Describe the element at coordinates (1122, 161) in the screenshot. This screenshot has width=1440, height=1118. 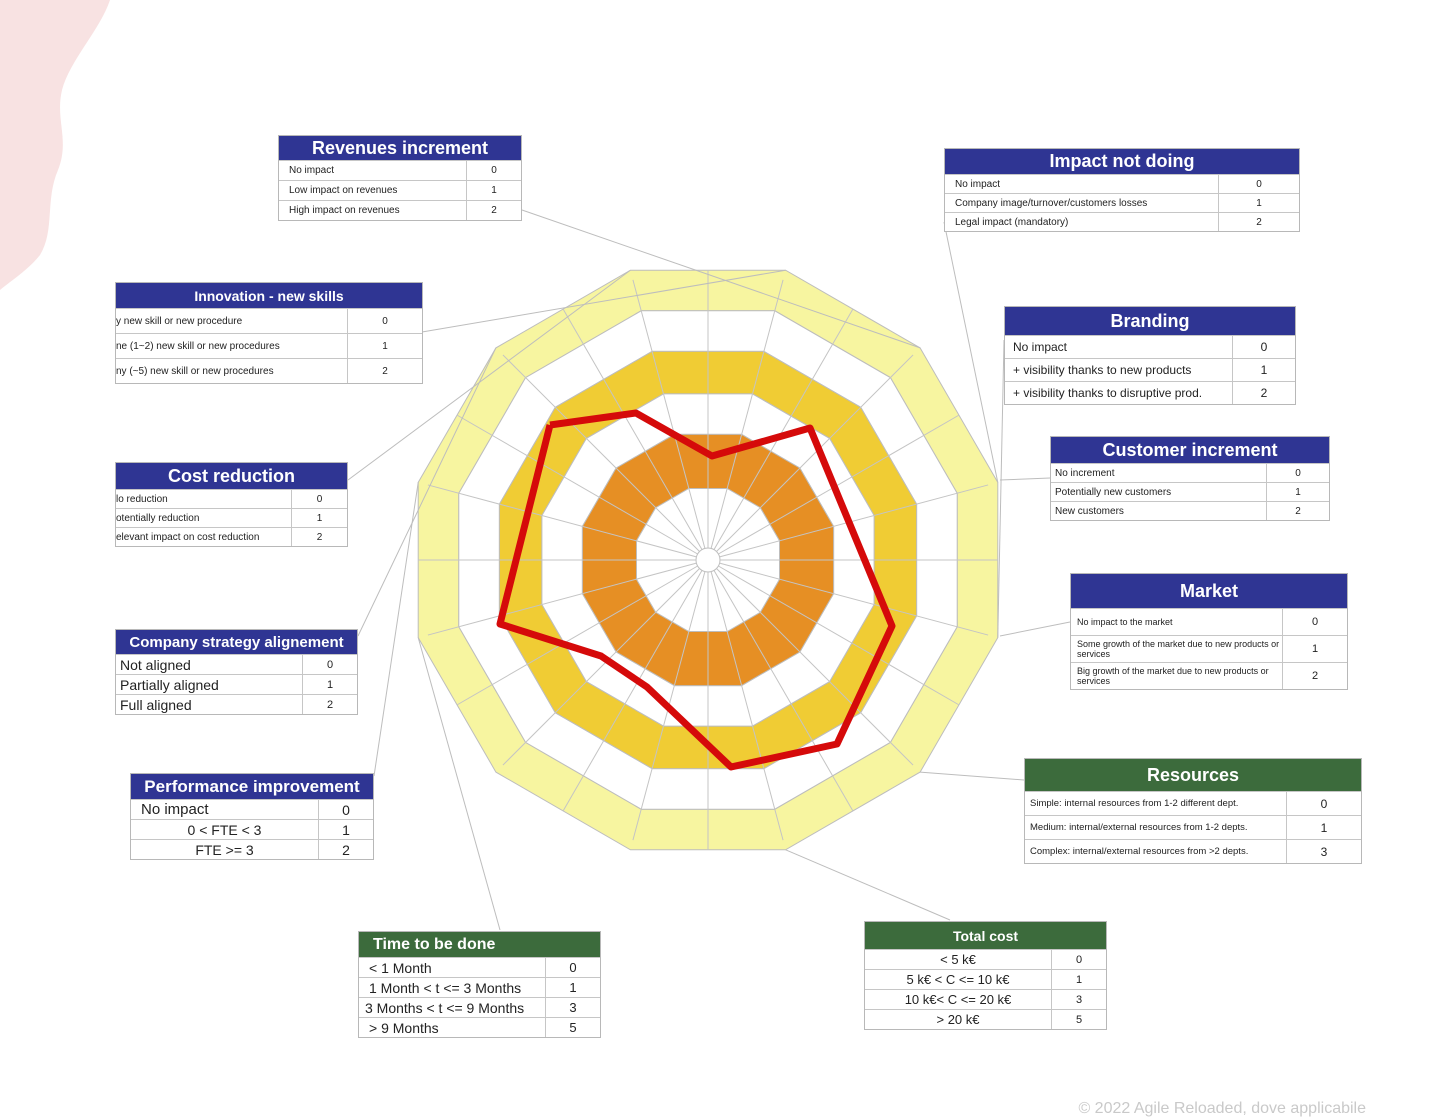
I see `table-title: Impact not doing` at that location.